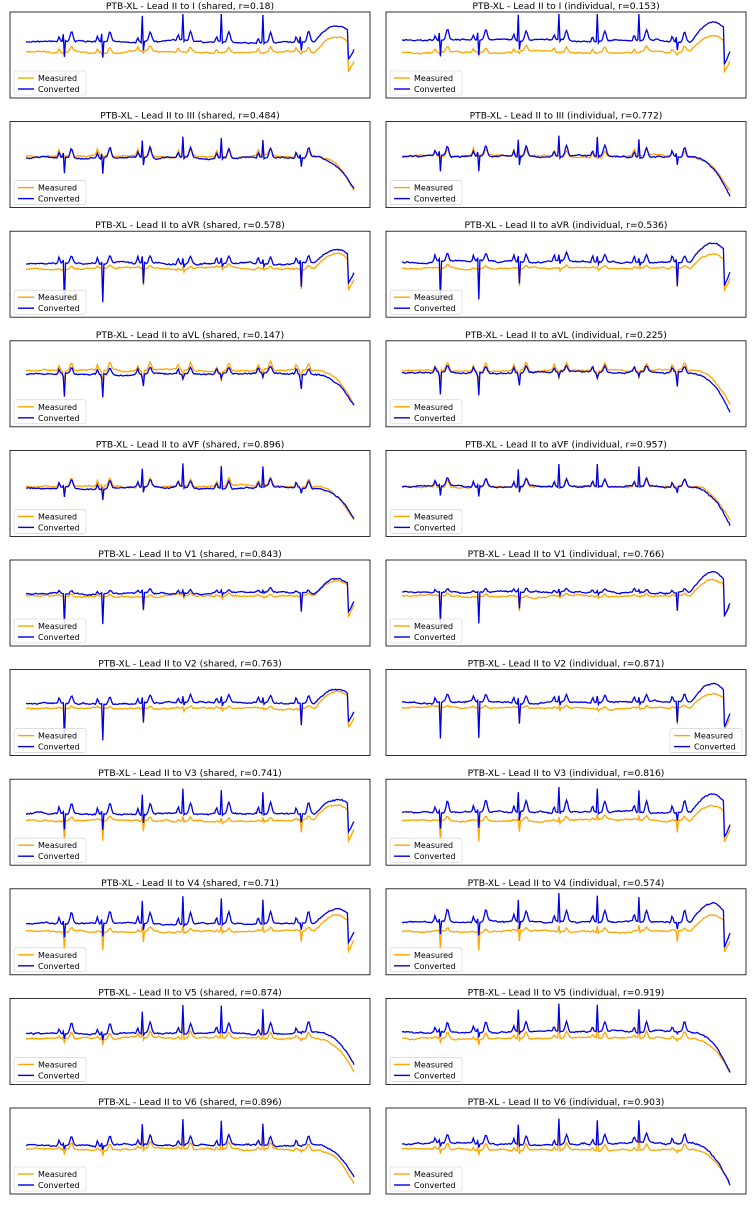  Describe the element at coordinates (190, 883) in the screenshot. I see `subplot-title: PTB-XL - Lead II to V4 (shared, r=0.71)` at that location.